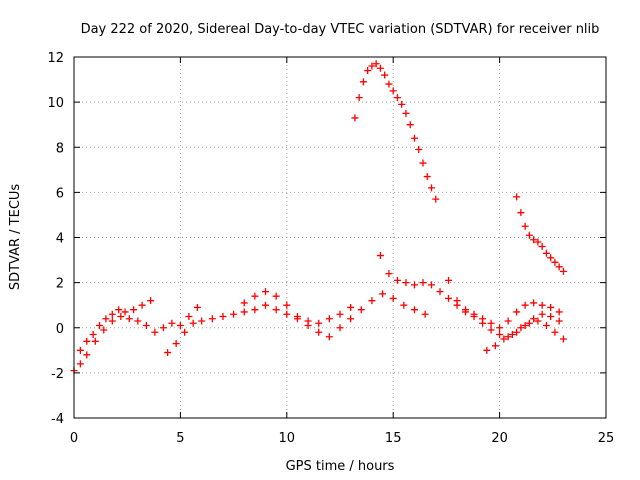  I want to click on y-tick-label: -4, so click(57, 419).